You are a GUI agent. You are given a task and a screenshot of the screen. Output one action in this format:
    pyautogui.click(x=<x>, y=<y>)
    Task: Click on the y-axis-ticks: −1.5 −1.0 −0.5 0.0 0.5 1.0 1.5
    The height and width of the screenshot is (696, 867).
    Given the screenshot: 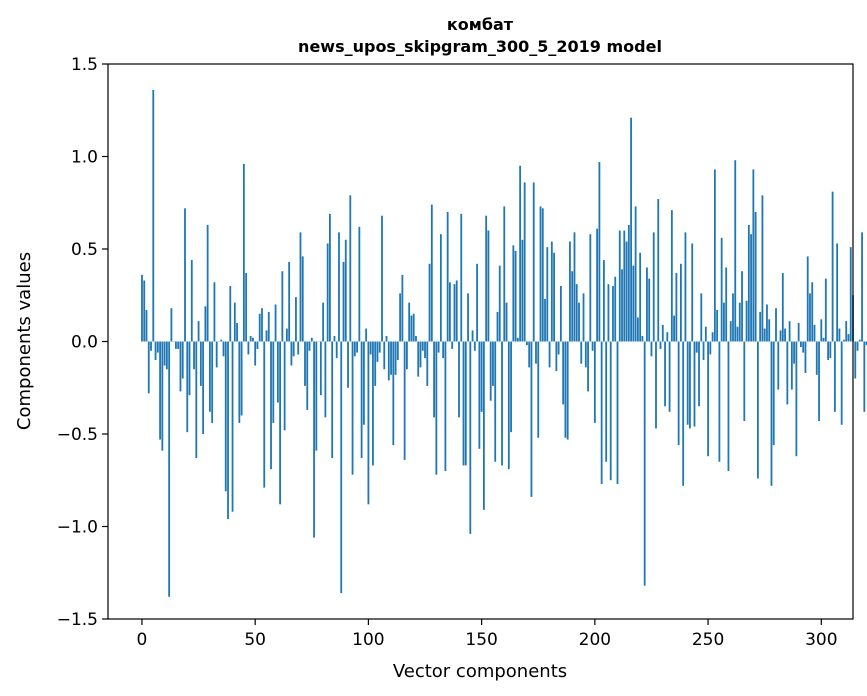 What is the action you would take?
    pyautogui.click(x=82, y=342)
    